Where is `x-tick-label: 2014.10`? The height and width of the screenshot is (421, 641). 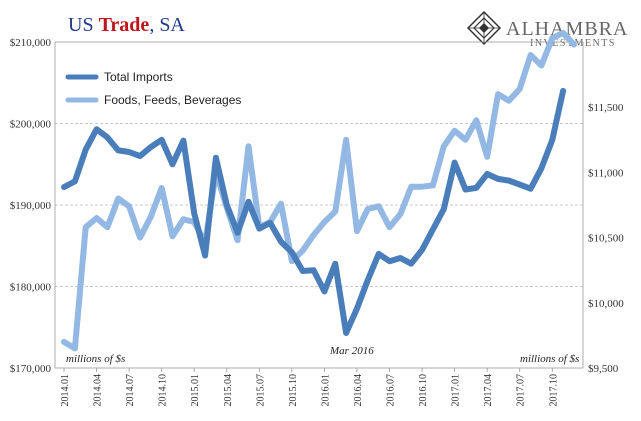
x-tick-label: 2014.10 is located at coordinates (163, 390).